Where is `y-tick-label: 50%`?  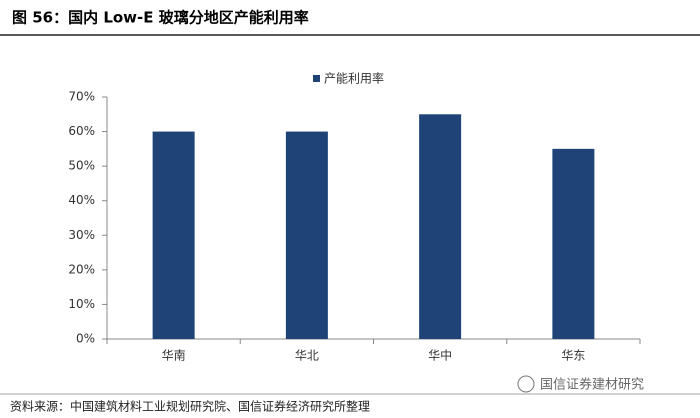 y-tick-label: 50% is located at coordinates (81, 166).